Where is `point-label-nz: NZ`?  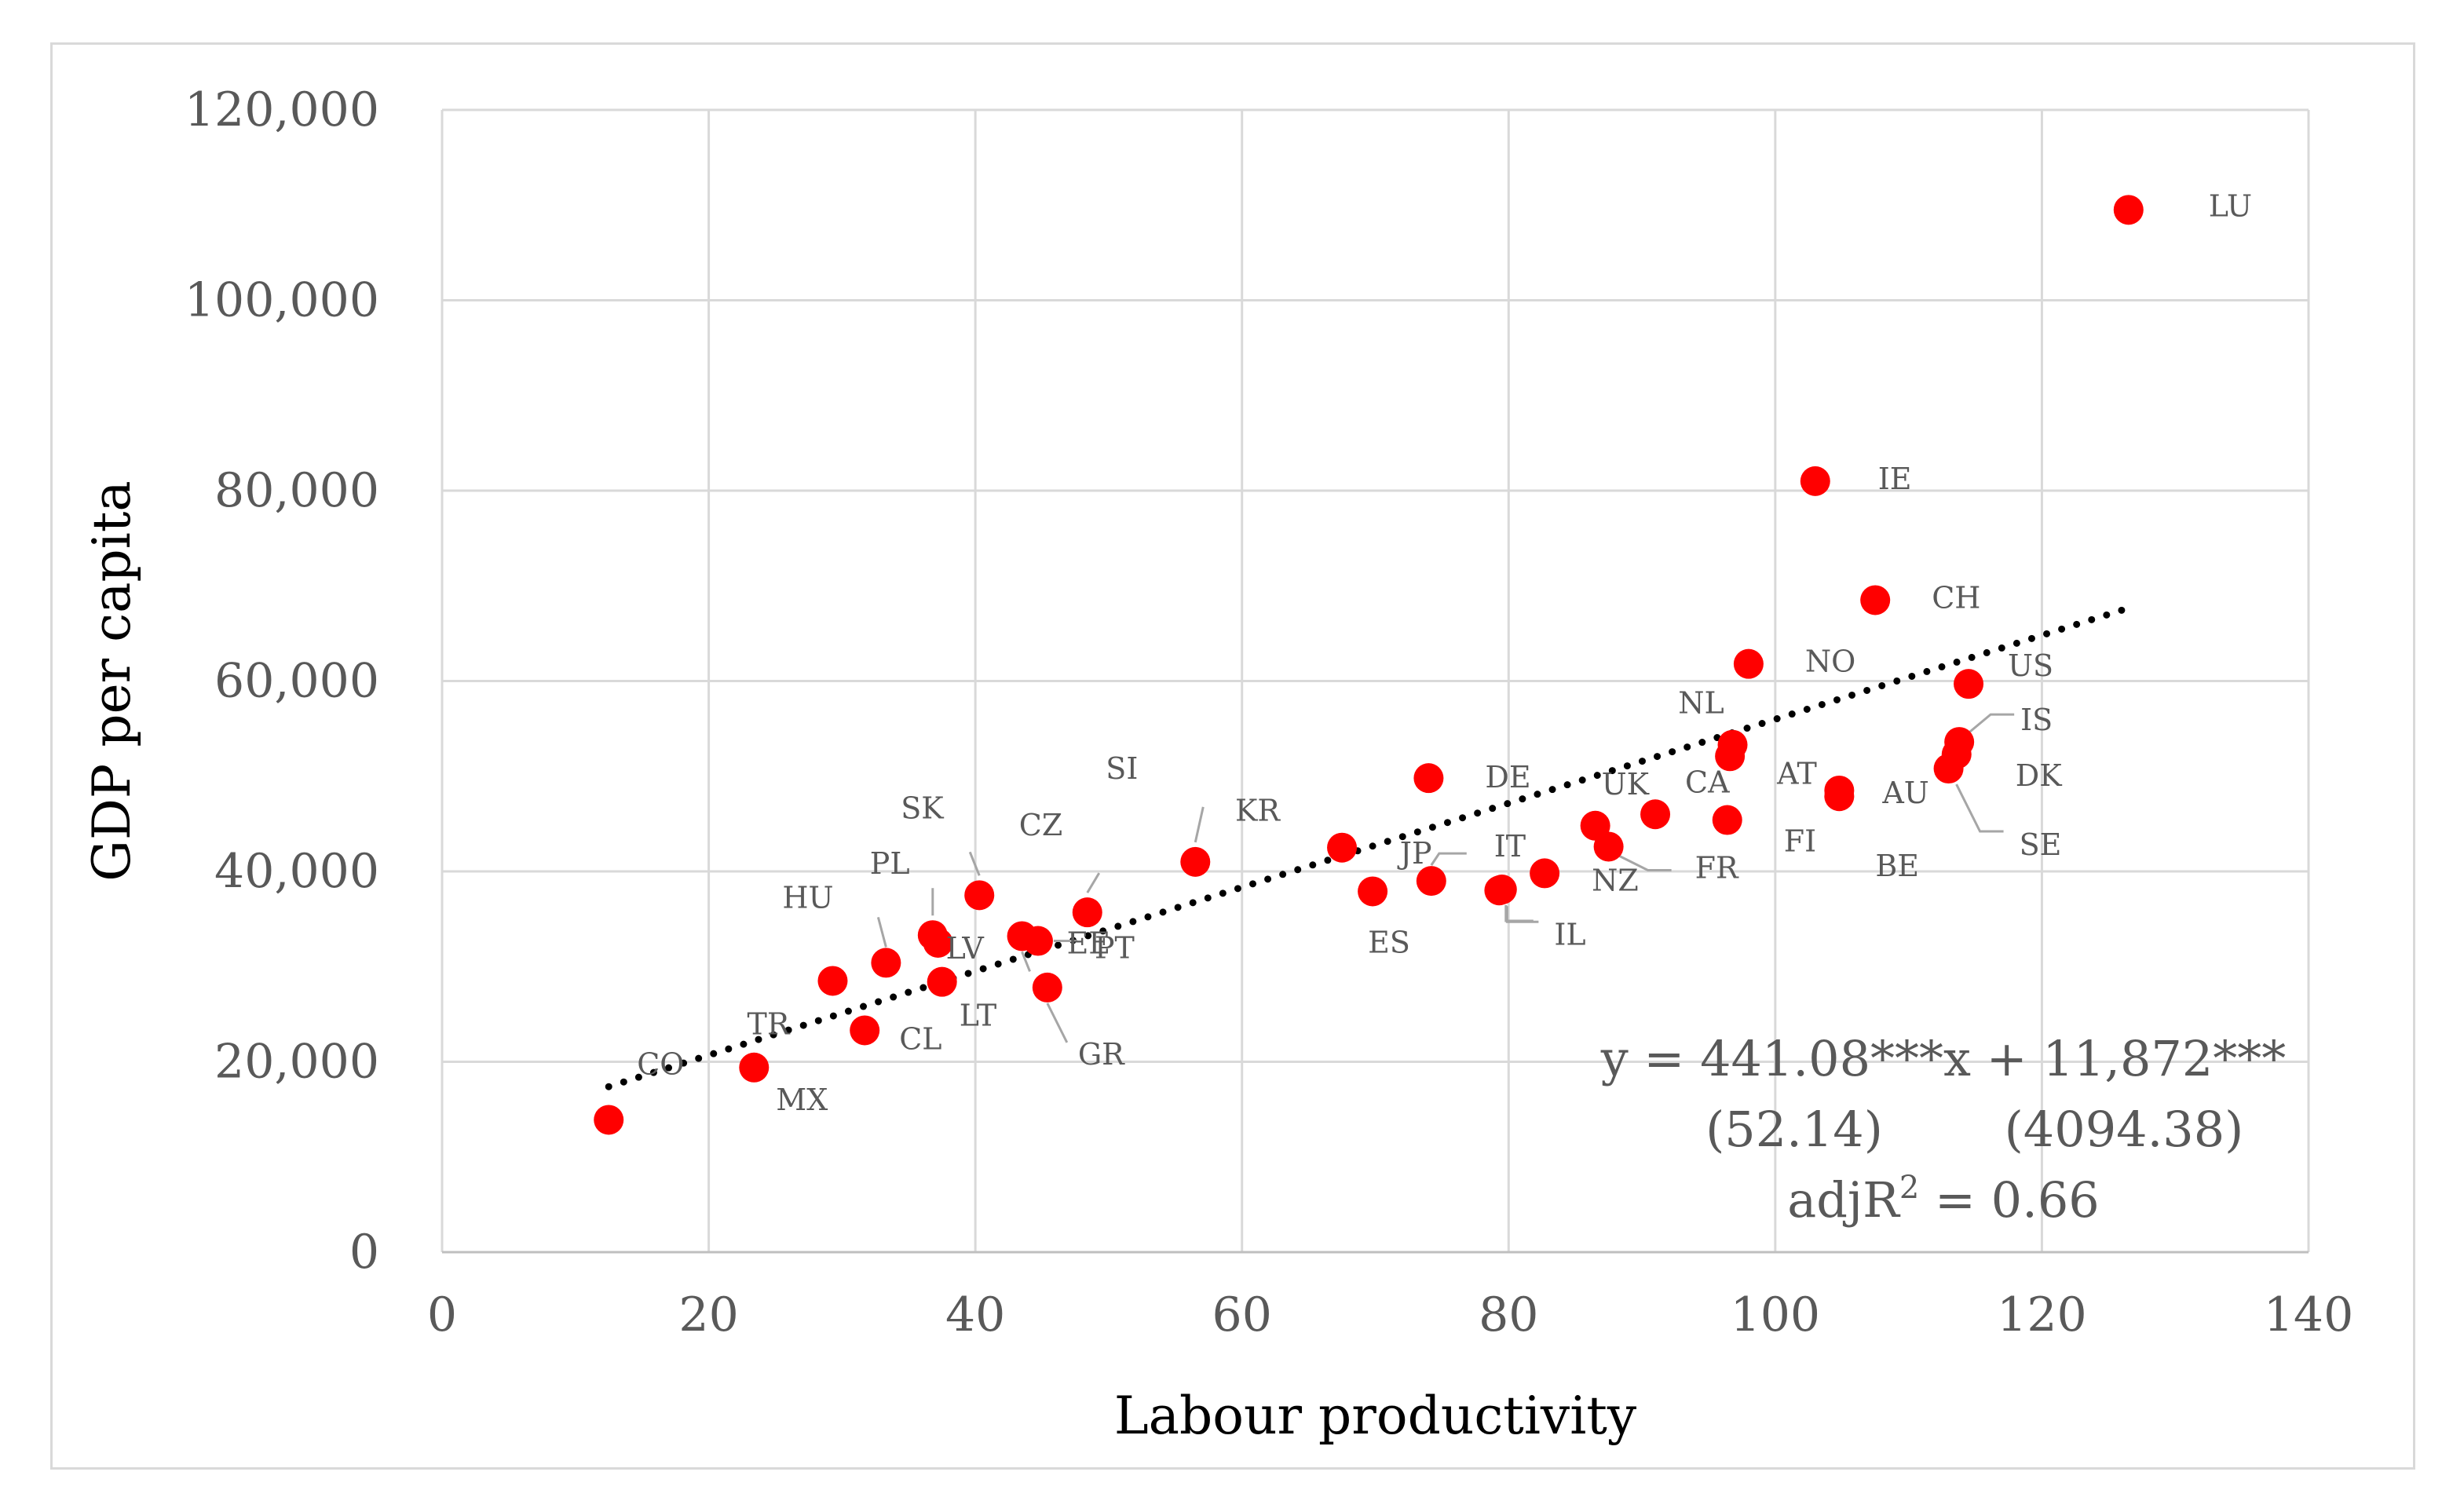 point-label-nz: NZ is located at coordinates (1616, 880).